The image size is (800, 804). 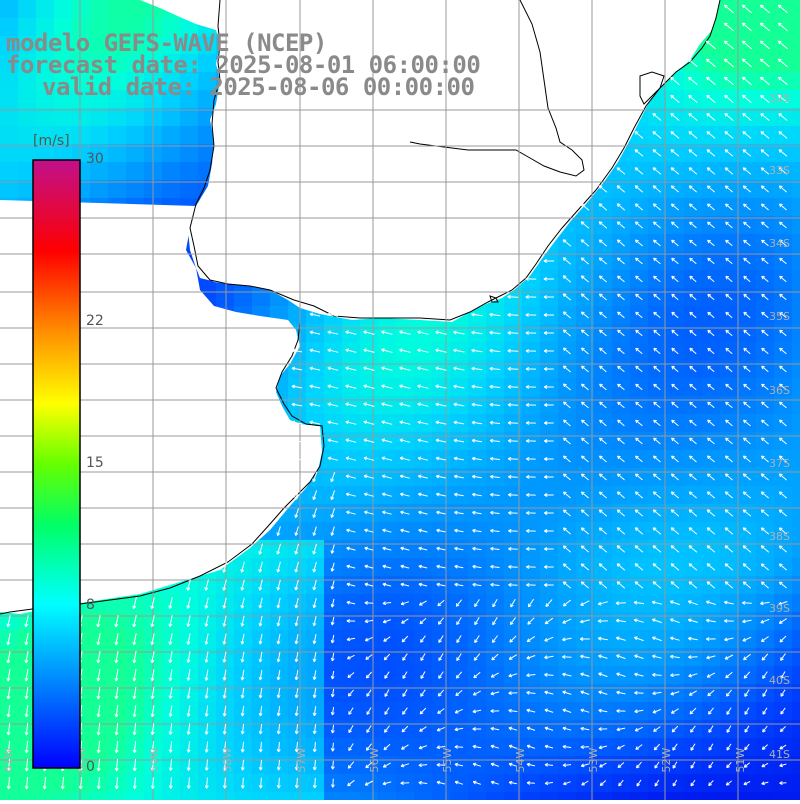 What do you see at coordinates (779, 536) in the screenshot?
I see `lat-label: 38S` at bounding box center [779, 536].